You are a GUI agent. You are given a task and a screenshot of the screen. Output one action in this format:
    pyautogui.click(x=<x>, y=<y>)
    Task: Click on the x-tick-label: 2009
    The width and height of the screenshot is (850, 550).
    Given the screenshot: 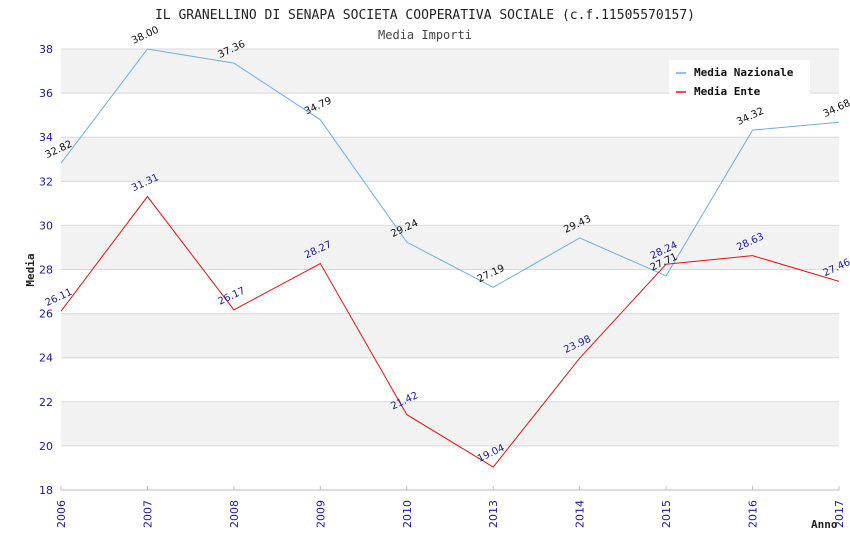 What is the action you would take?
    pyautogui.click(x=320, y=514)
    